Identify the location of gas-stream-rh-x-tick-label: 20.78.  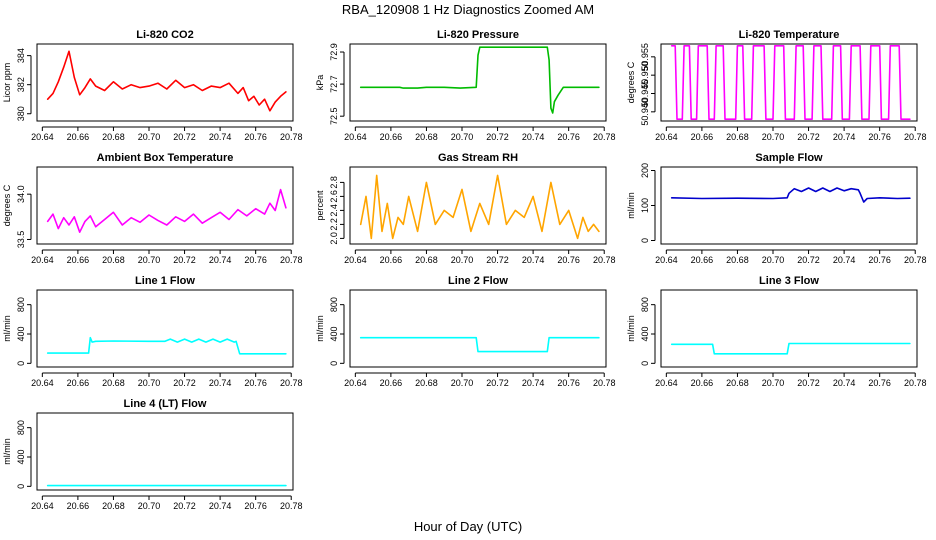
(604, 260).